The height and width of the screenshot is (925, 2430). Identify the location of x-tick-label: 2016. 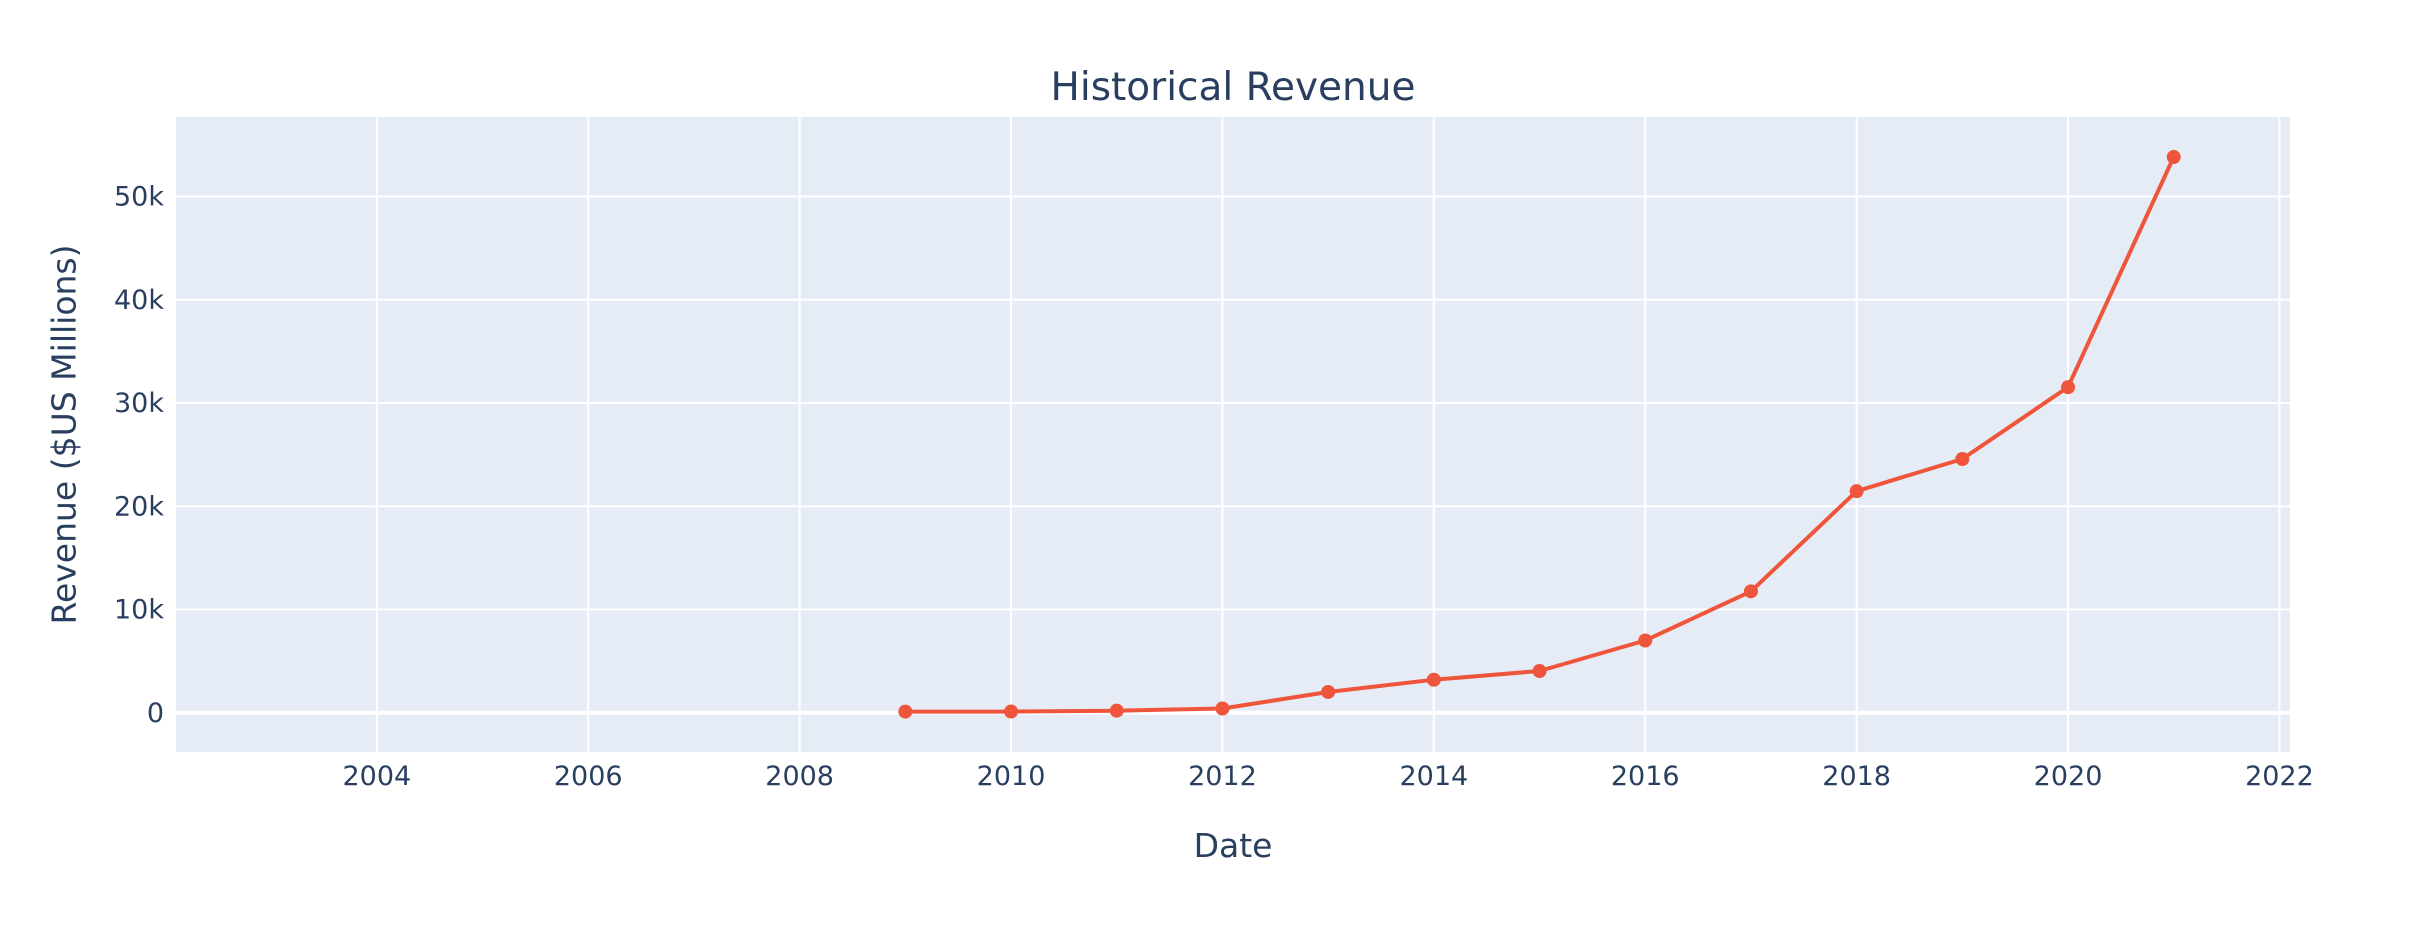
(1645, 776).